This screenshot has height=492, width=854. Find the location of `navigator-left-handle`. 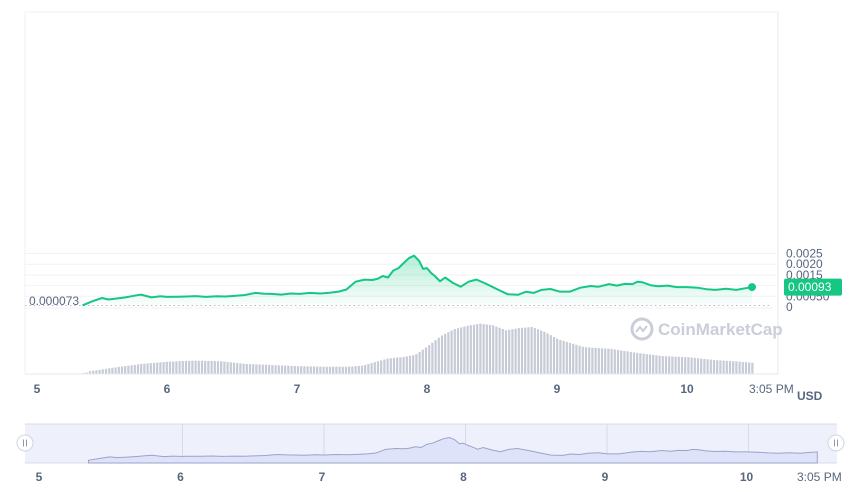

navigator-left-handle is located at coordinates (25, 443).